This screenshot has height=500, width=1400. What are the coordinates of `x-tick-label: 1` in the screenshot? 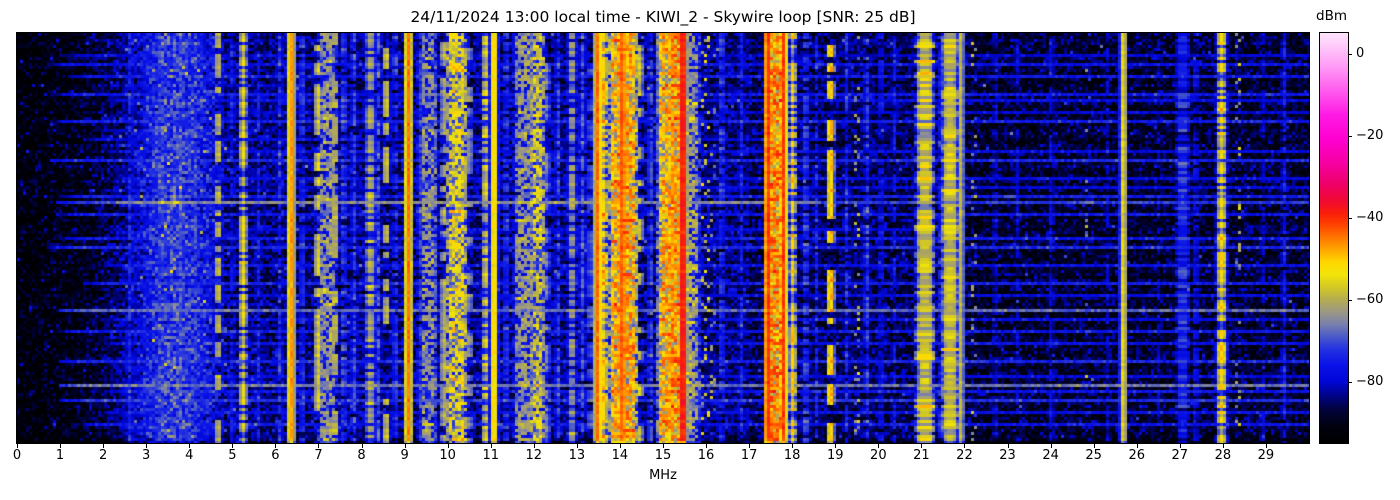 It's located at (60, 455).